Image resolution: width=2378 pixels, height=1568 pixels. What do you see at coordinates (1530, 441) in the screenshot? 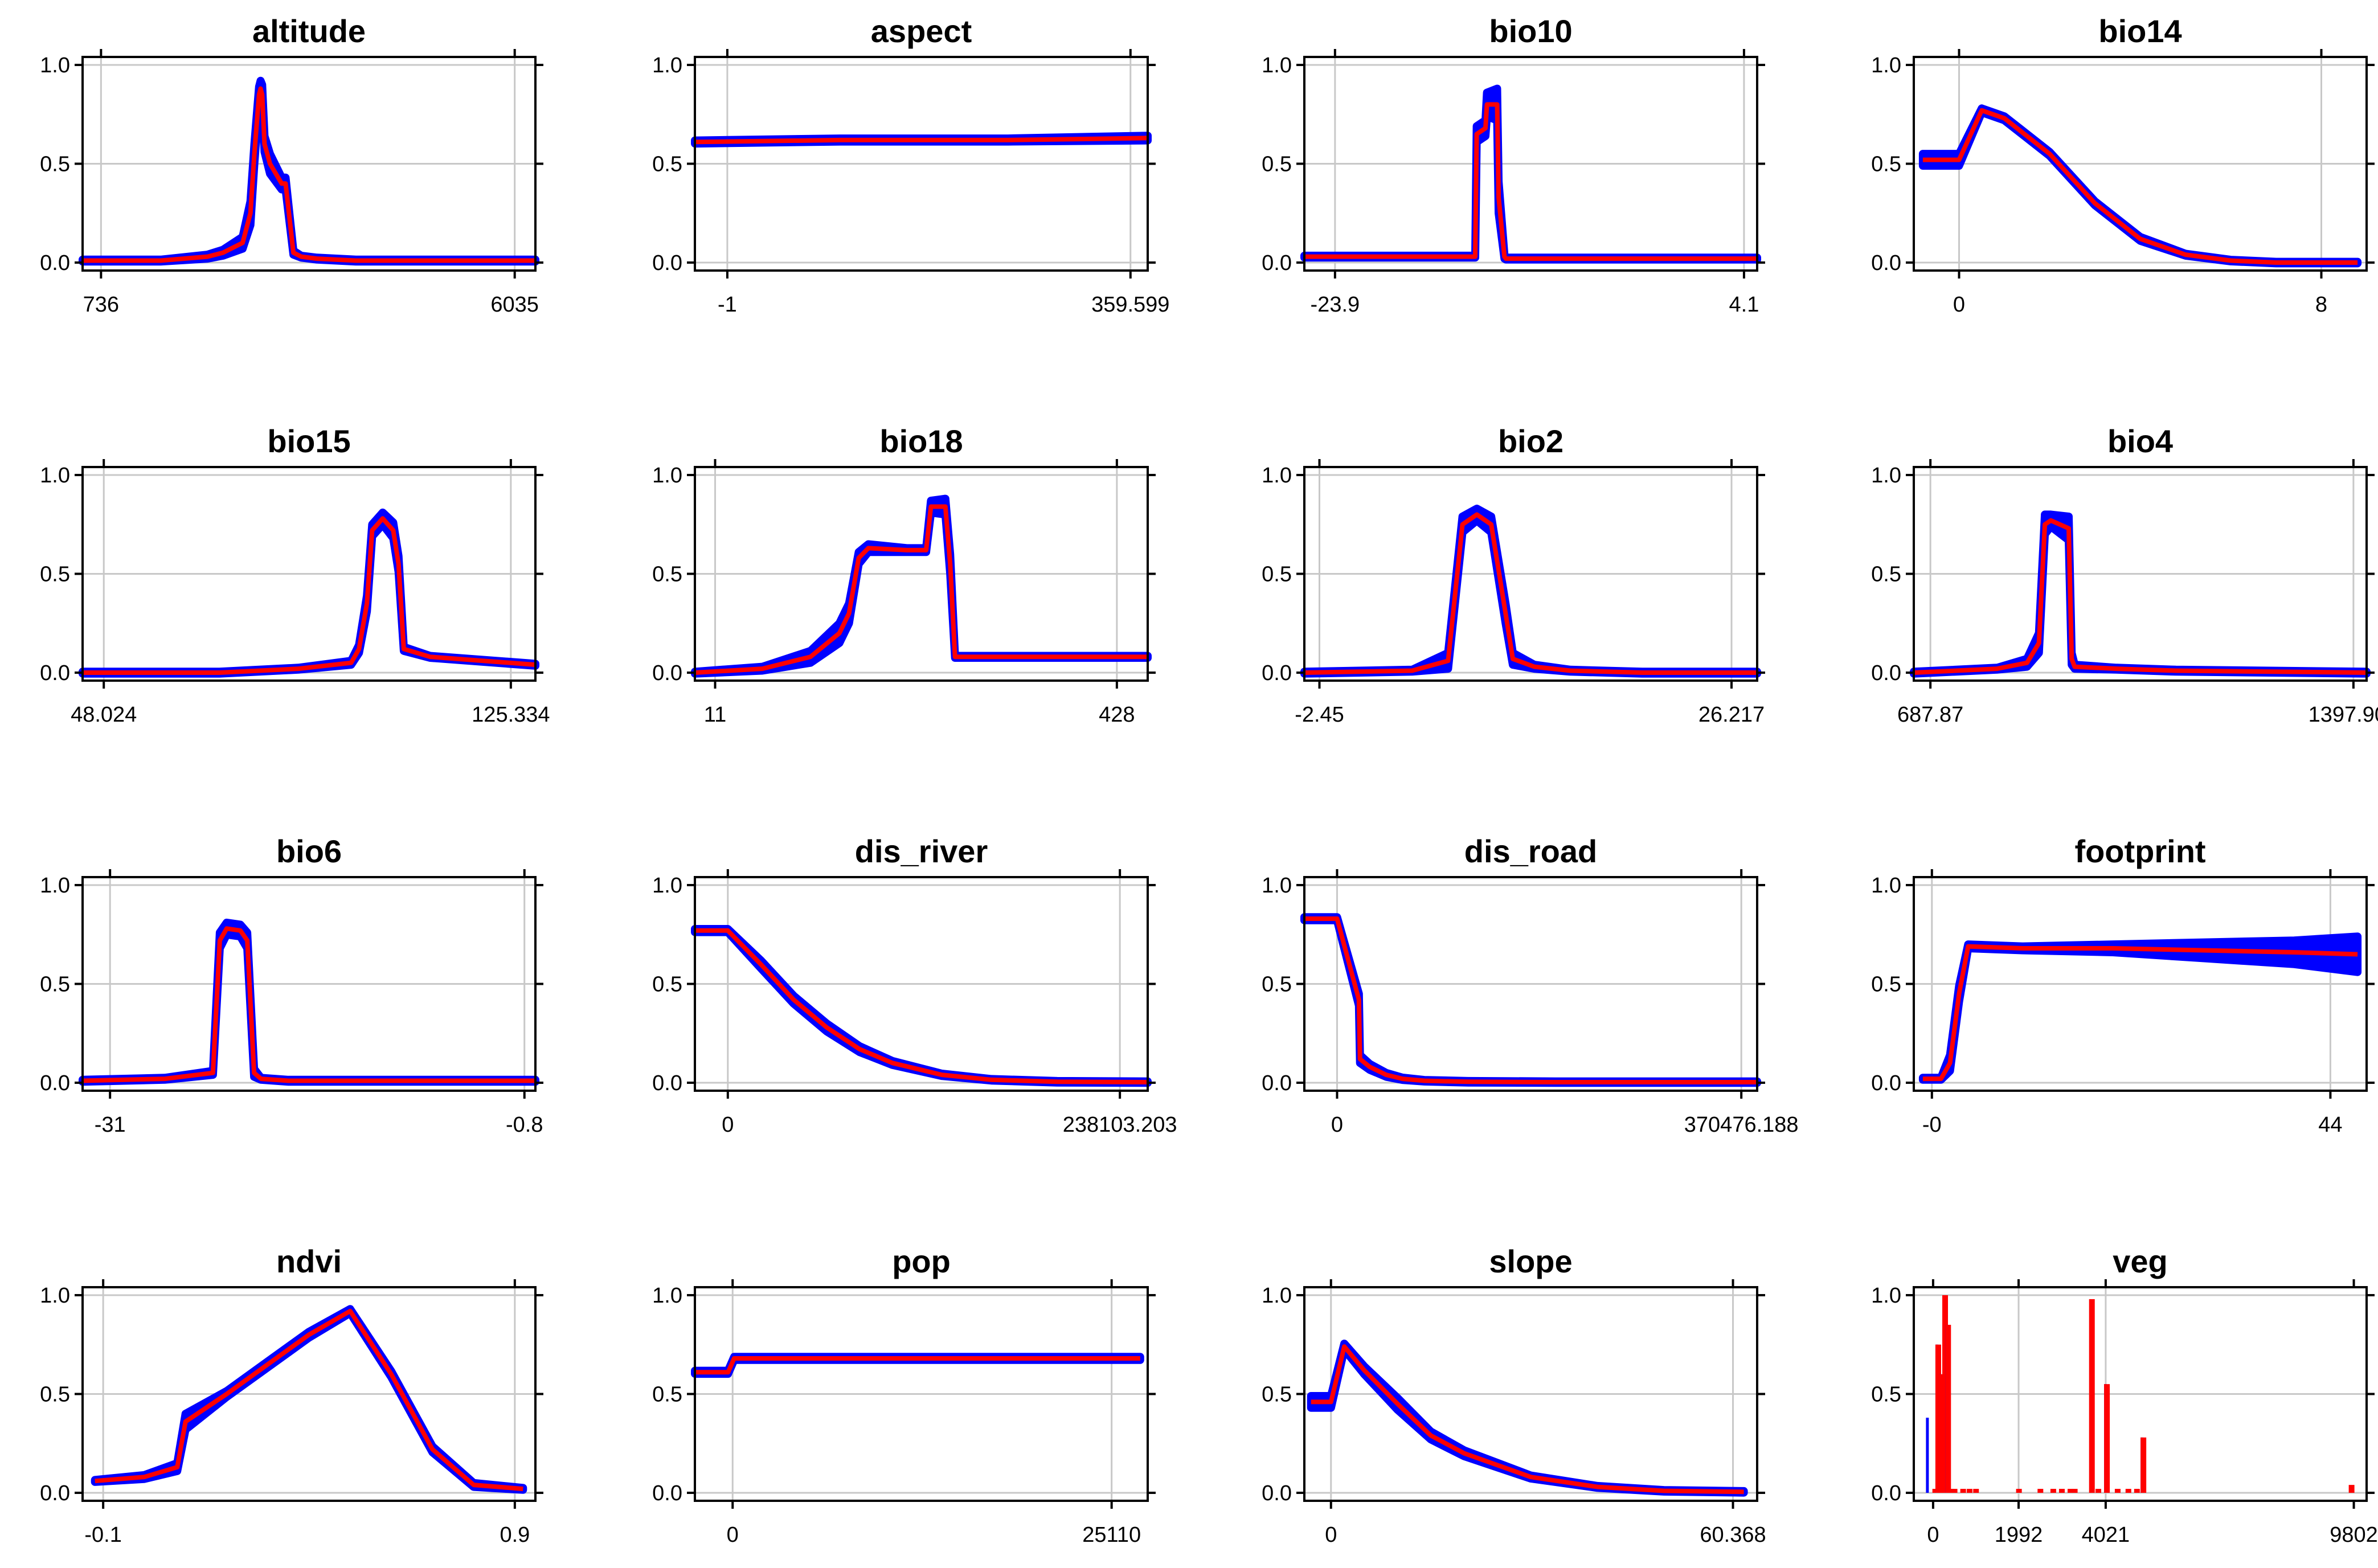
I see `panel-title: bio2` at bounding box center [1530, 441].